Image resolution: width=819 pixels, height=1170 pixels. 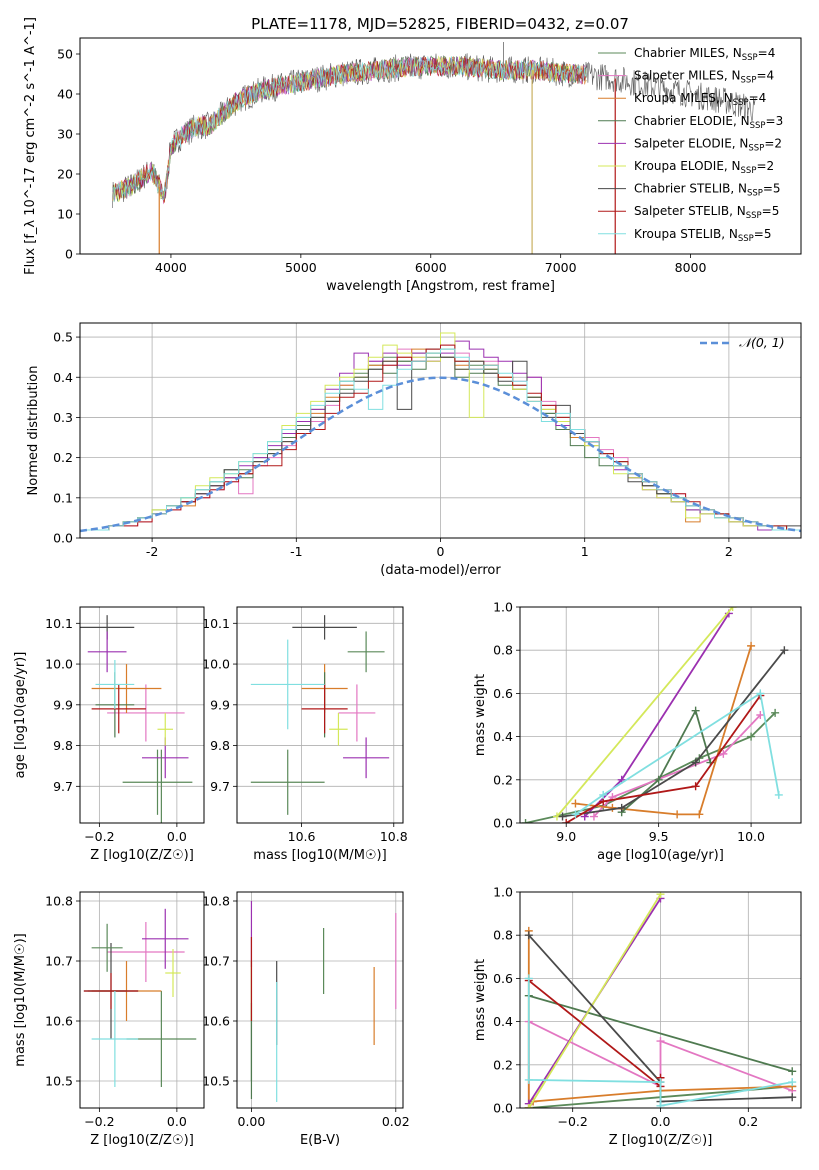 What do you see at coordinates (503, 935) in the screenshot?
I see `y-tick-label: 0.8` at bounding box center [503, 935].